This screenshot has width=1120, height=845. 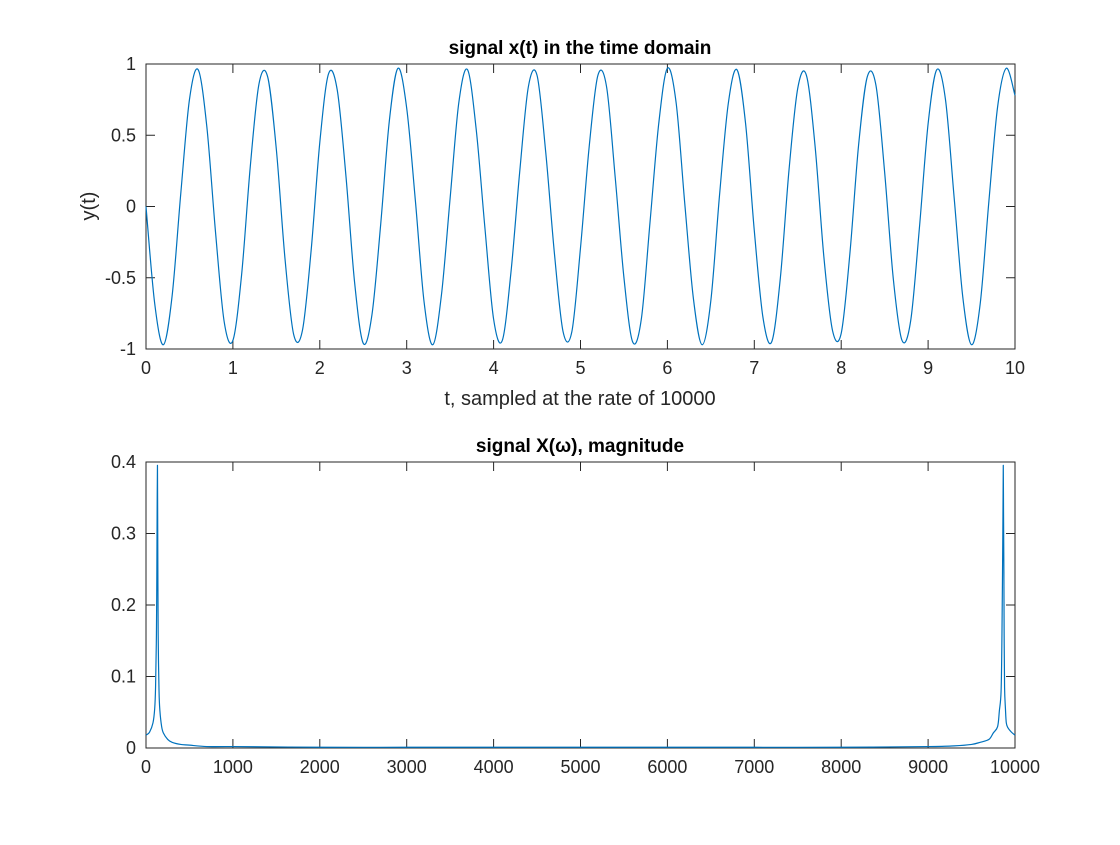 What do you see at coordinates (407, 767) in the screenshot?
I see `frequency-domain-x-tick-label: 3000` at bounding box center [407, 767].